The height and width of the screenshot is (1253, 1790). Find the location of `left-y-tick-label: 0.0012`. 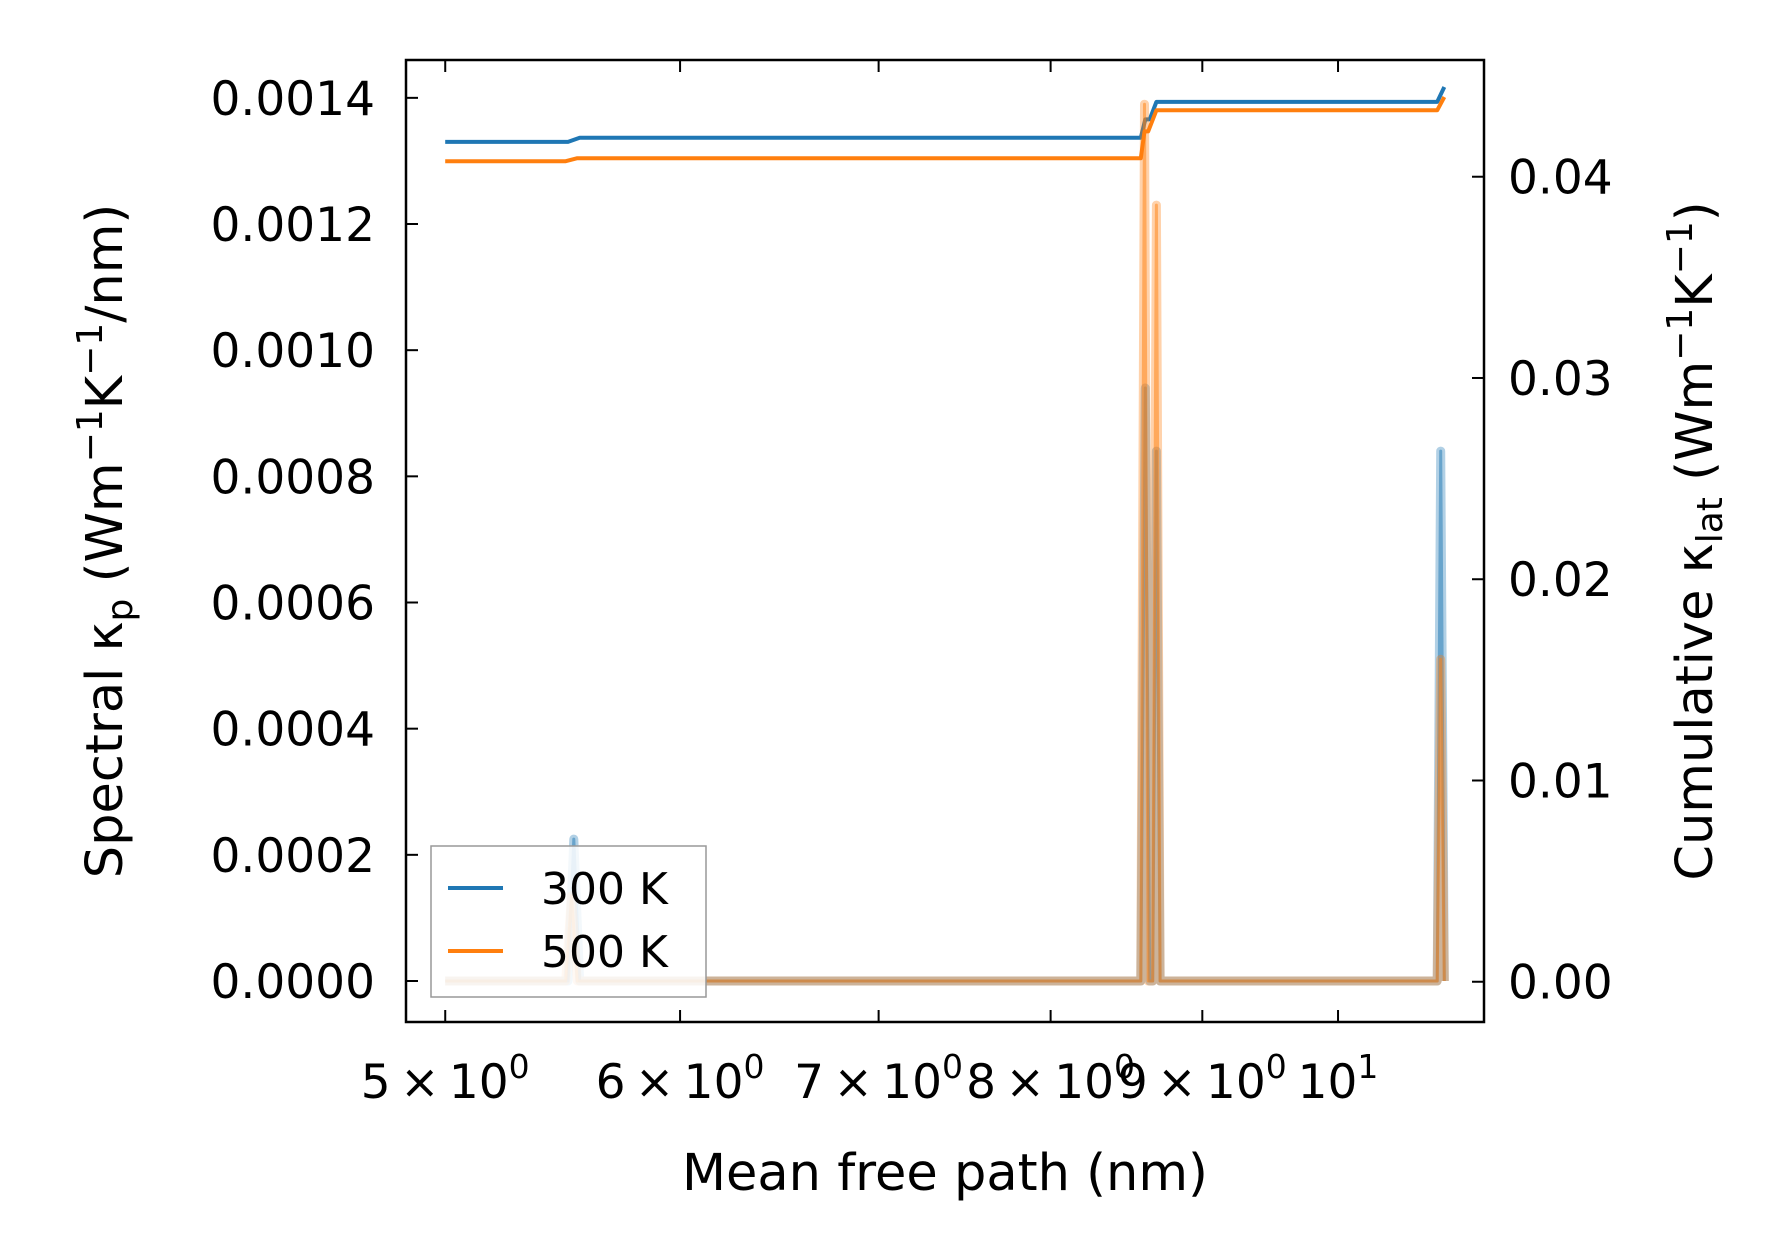

left-y-tick-label: 0.0012 is located at coordinates (293, 225).